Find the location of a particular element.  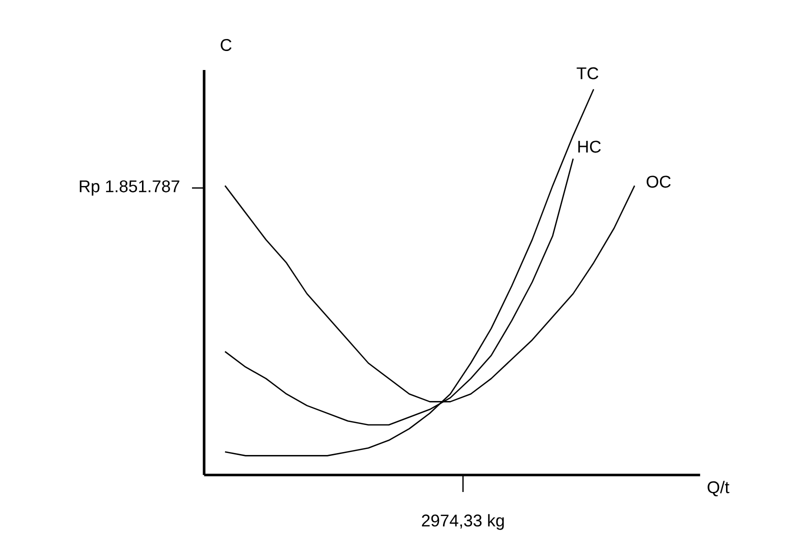

x-axis-title: Q/t is located at coordinates (719, 488).